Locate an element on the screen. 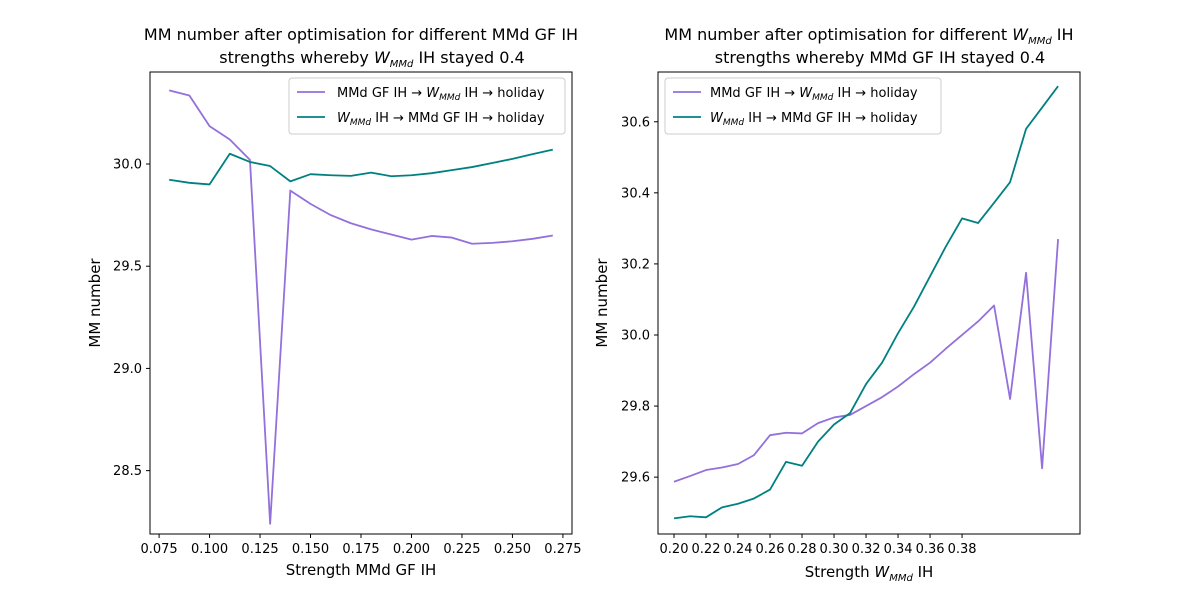 Image resolution: width=1200 pixels, height=600 pixels. right-chart-y-axis-label: MM number is located at coordinates (602, 303).